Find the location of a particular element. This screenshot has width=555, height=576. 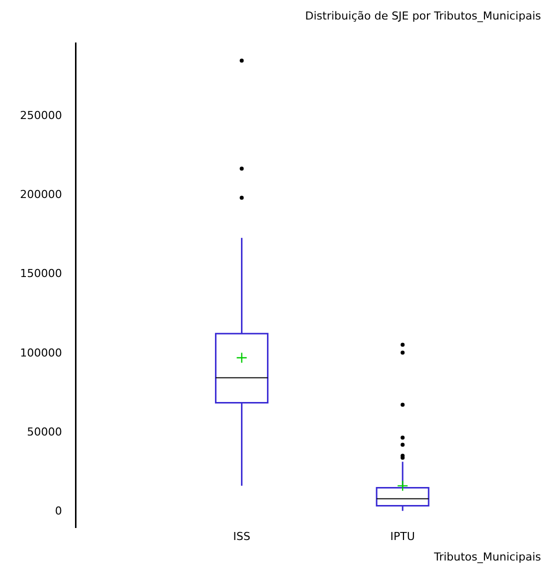

y-tick-label: 200000 is located at coordinates (41, 195).